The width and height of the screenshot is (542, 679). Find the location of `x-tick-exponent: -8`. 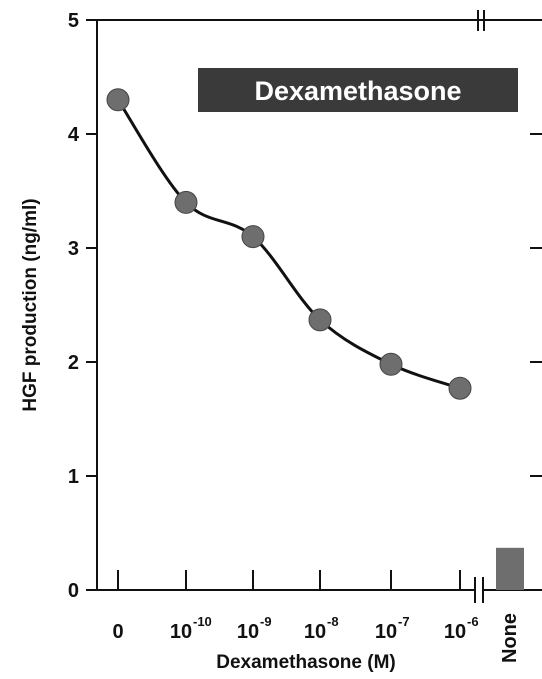

x-tick-exponent: -8 is located at coordinates (333, 621).